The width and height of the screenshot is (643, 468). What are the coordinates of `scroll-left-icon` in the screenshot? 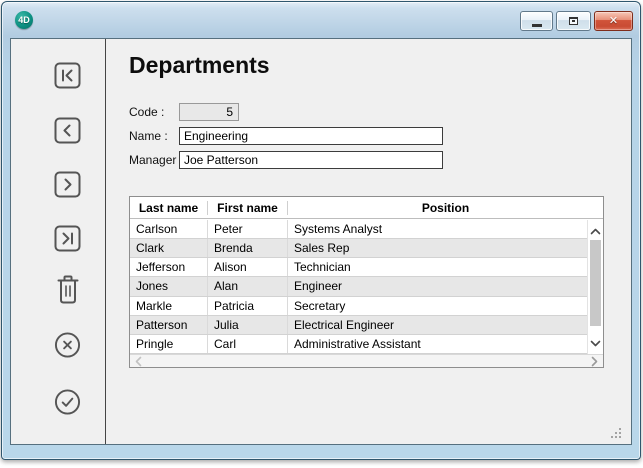 It's located at (138, 361).